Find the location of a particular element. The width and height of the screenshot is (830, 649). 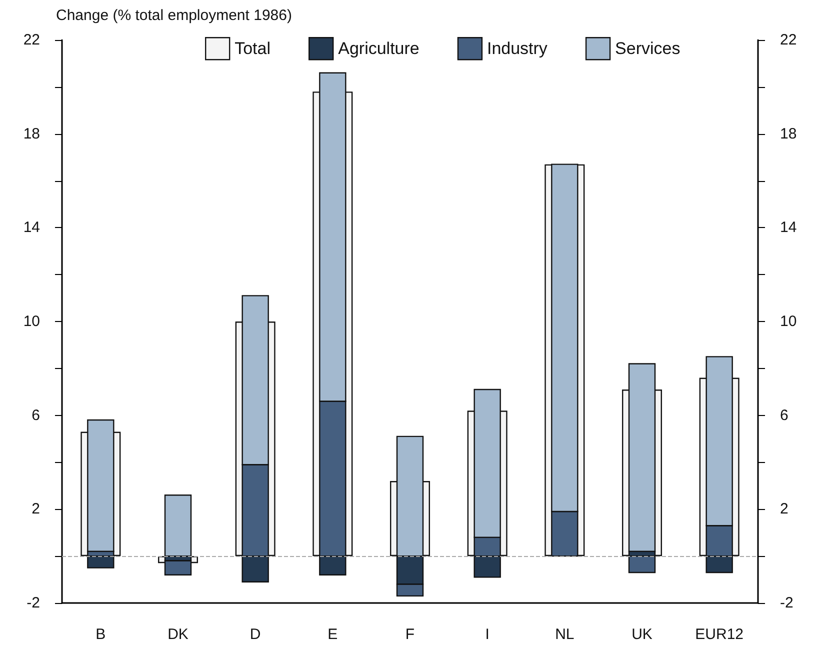

y-tick-label: 18 is located at coordinates (31, 133).